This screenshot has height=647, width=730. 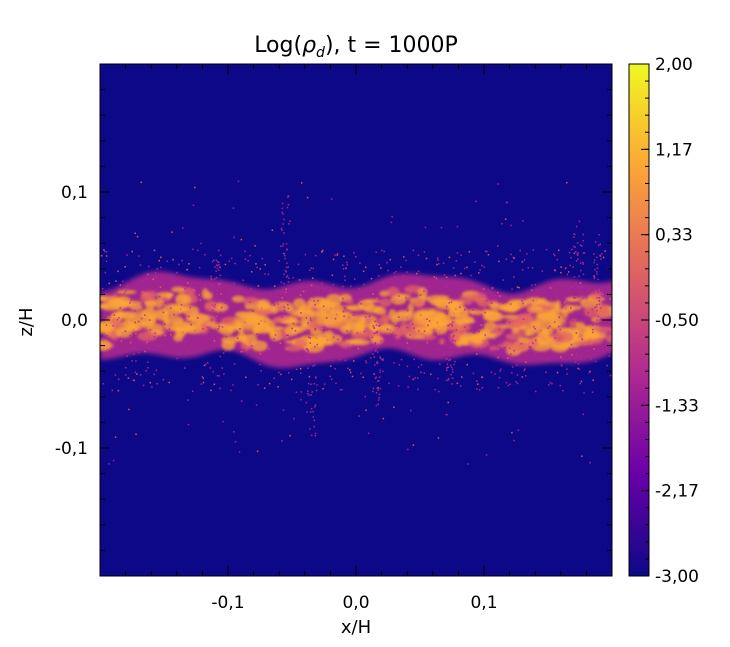 I want to click on colorbar-tick-label: 1,17, so click(x=674, y=150).